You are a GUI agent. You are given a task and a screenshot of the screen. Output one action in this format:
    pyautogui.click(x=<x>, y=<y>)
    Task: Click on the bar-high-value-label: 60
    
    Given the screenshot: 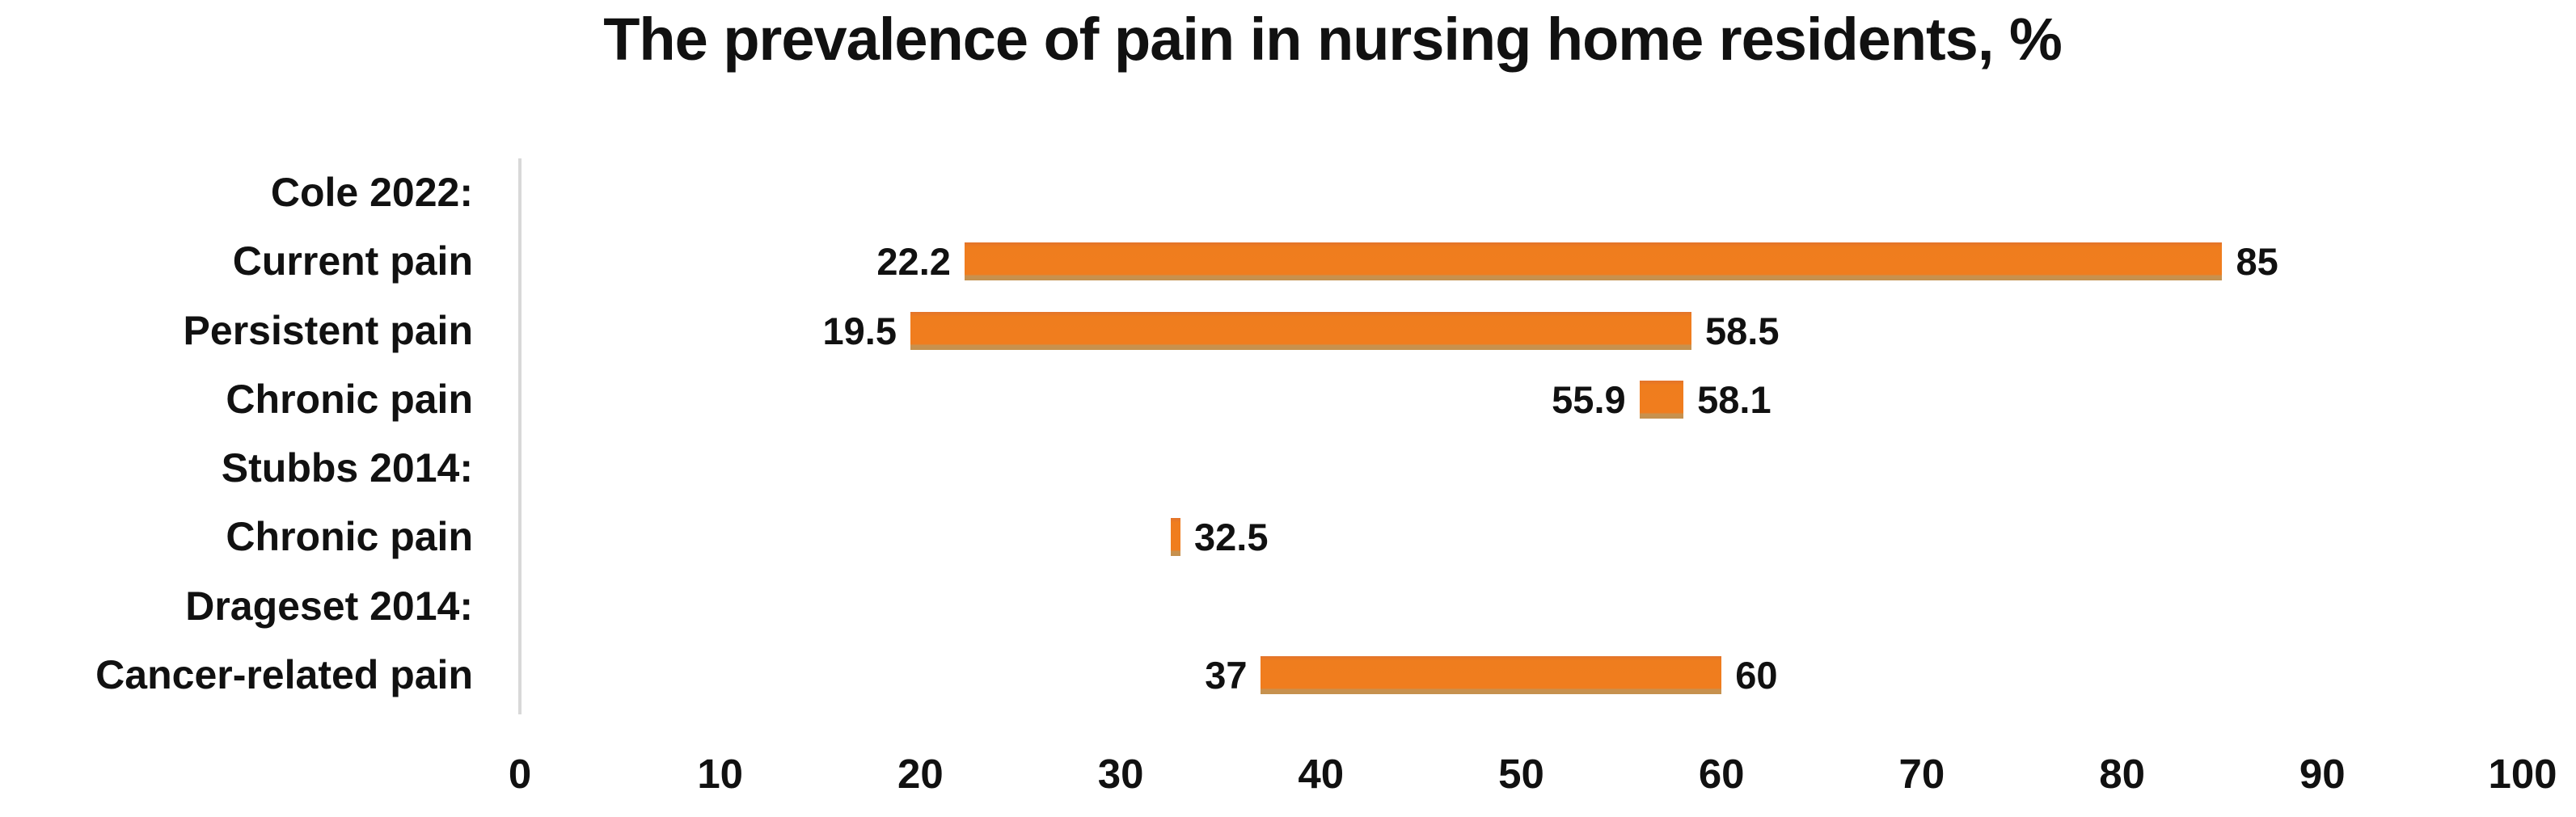 What is the action you would take?
    pyautogui.click(x=1756, y=675)
    